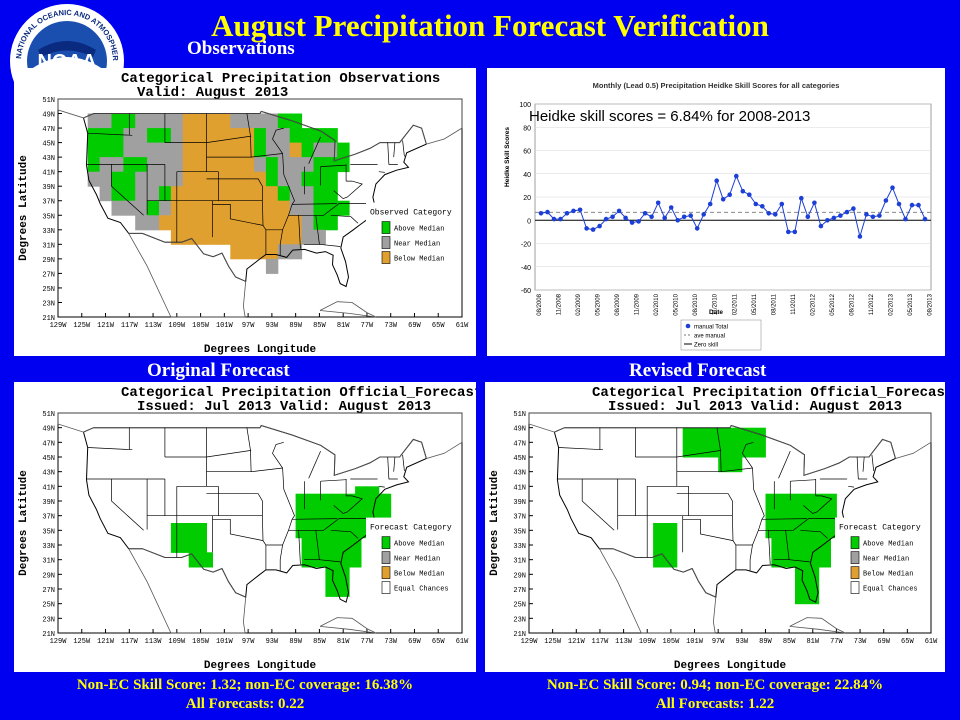 The width and height of the screenshot is (960, 720). Describe the element at coordinates (698, 370) in the screenshot. I see `revised-forecast-heading: Revised Forecast` at that location.